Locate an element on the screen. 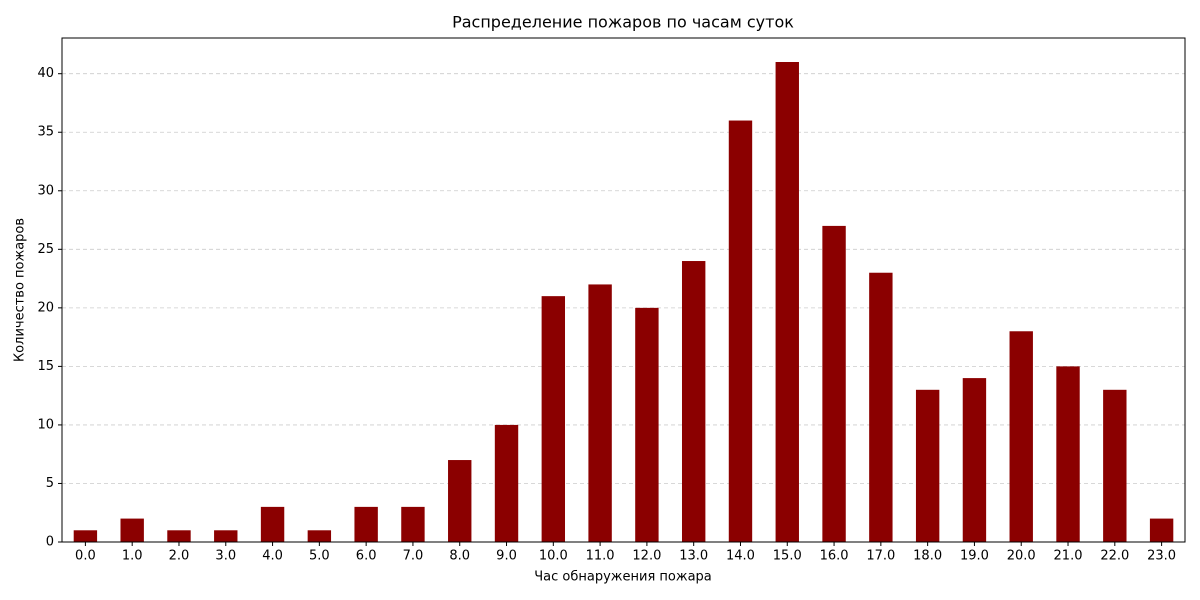  x-tick-label: 22.0 is located at coordinates (1114, 556).